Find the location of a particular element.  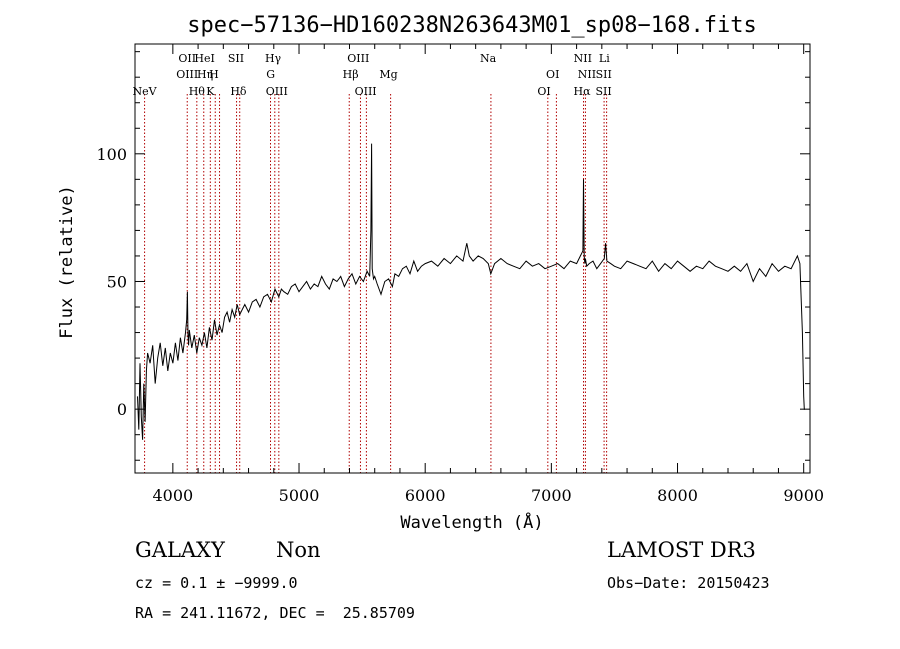

emission-line-label: H is located at coordinates (214, 74).